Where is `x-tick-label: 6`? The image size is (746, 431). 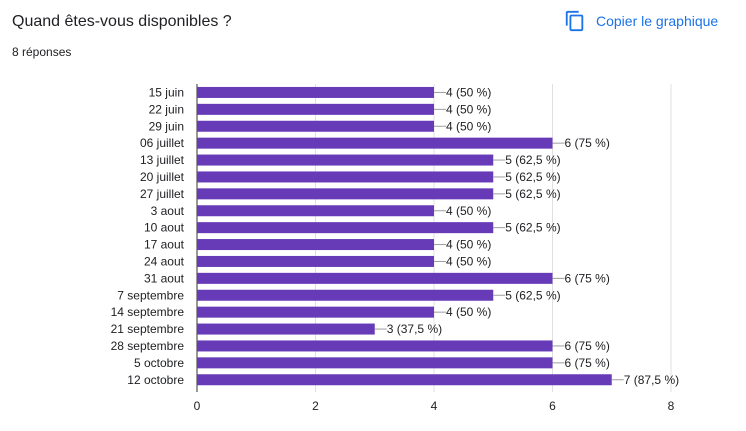
x-tick-label: 6 is located at coordinates (552, 406).